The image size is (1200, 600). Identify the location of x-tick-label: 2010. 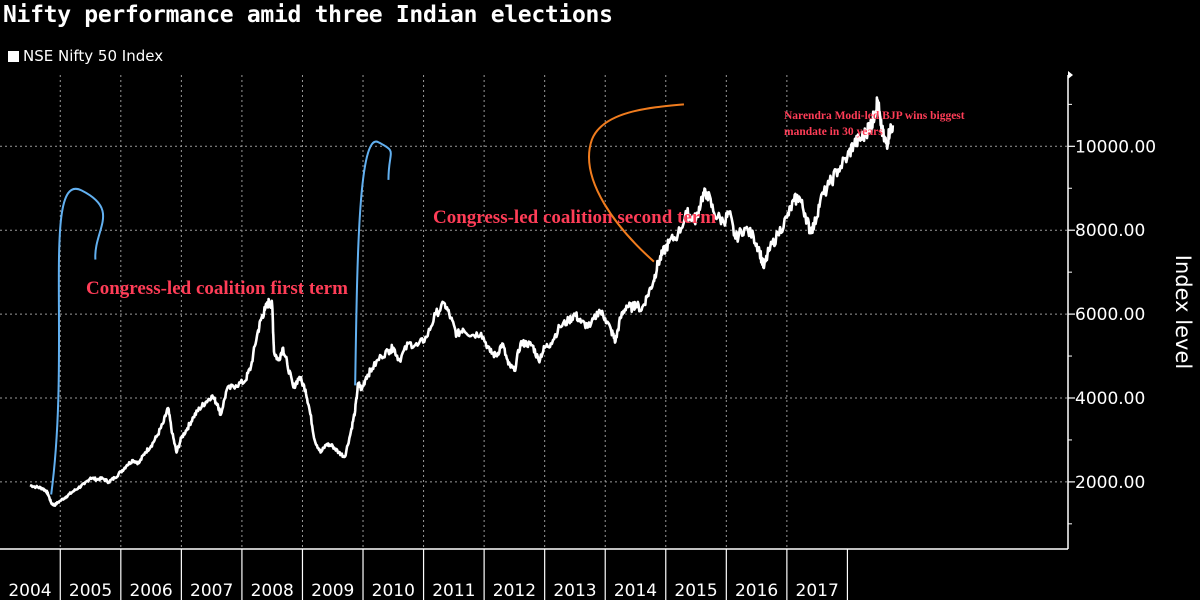
(393, 590).